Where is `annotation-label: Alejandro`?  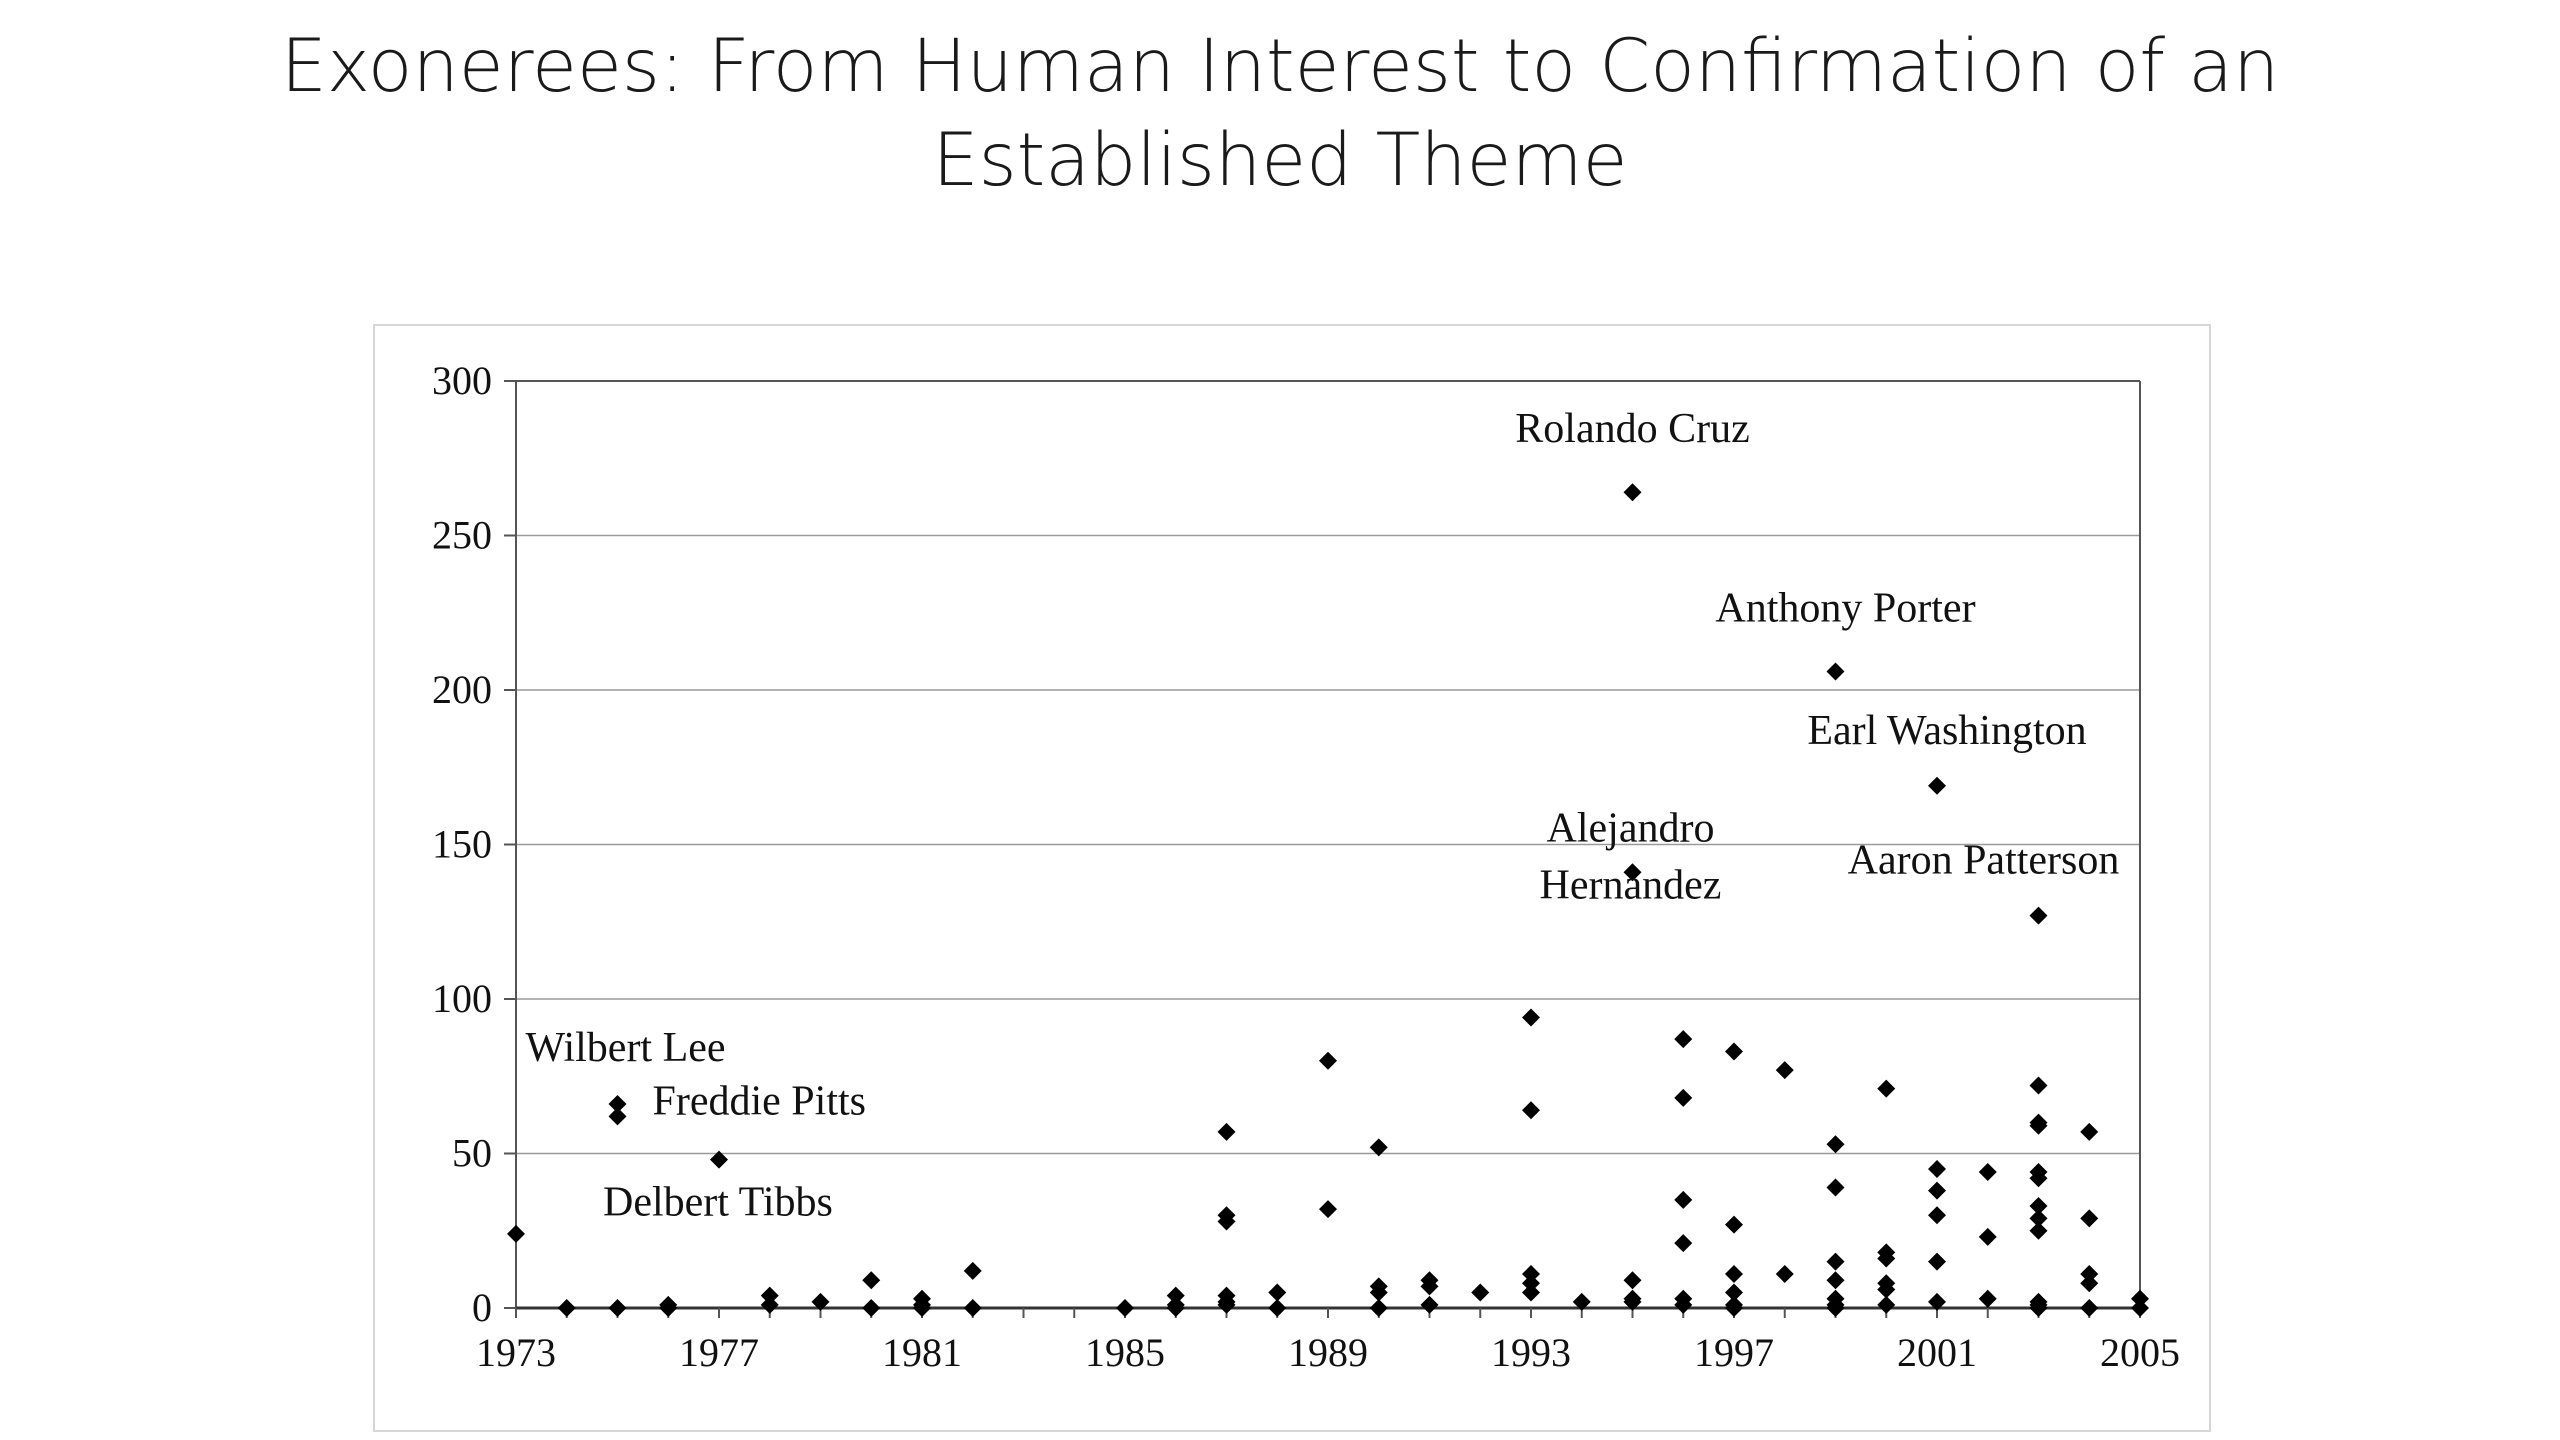
annotation-label: Alejandro is located at coordinates (1631, 829).